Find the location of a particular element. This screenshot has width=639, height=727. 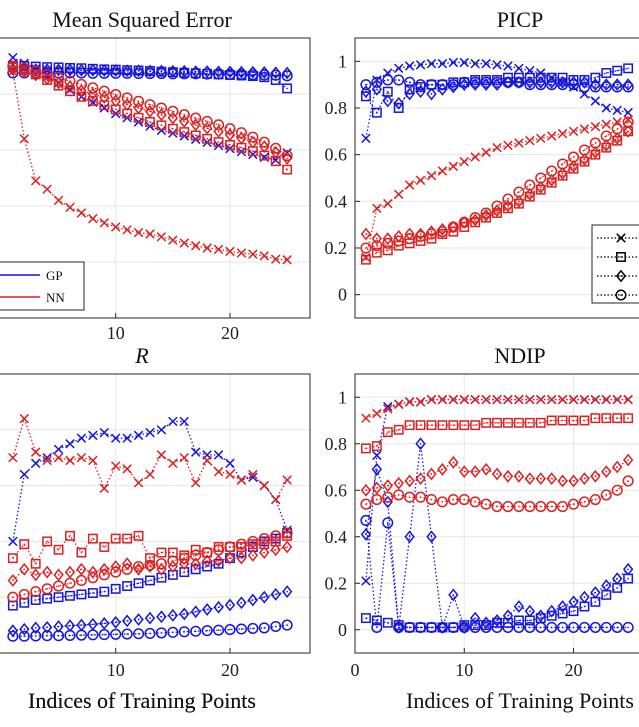

mse-gp-circle-point-9-dot is located at coordinates (104, 73).